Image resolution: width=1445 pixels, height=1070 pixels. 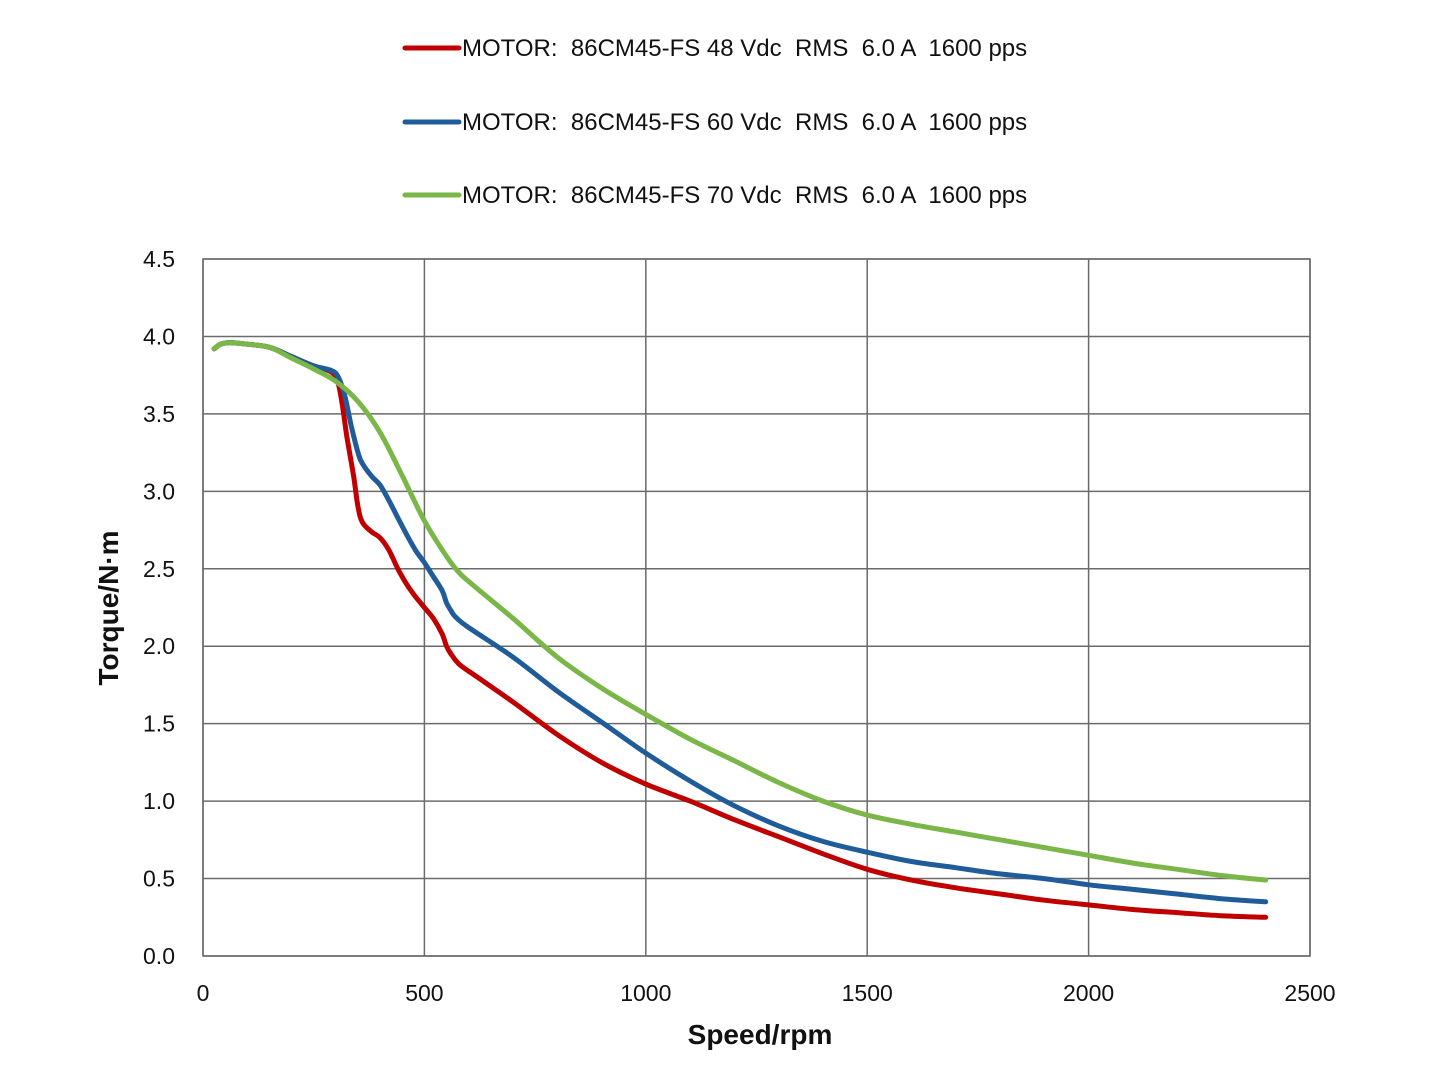 What do you see at coordinates (159, 879) in the screenshot?
I see `y-tick-label: 0.5` at bounding box center [159, 879].